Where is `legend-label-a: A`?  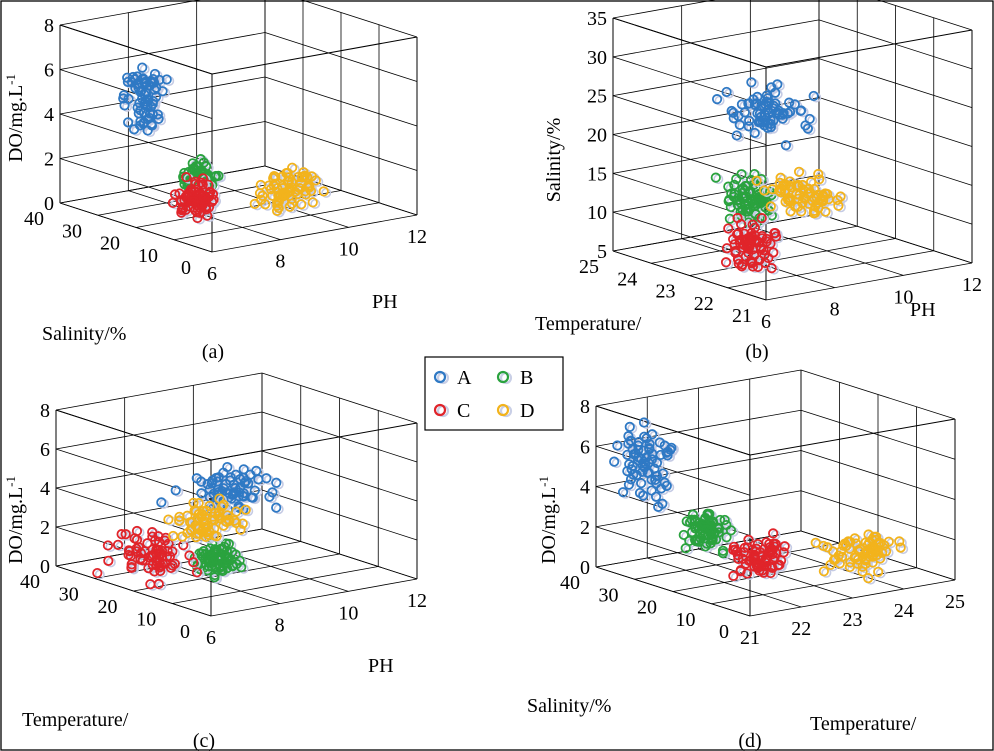
legend-label-a: A is located at coordinates (464, 378).